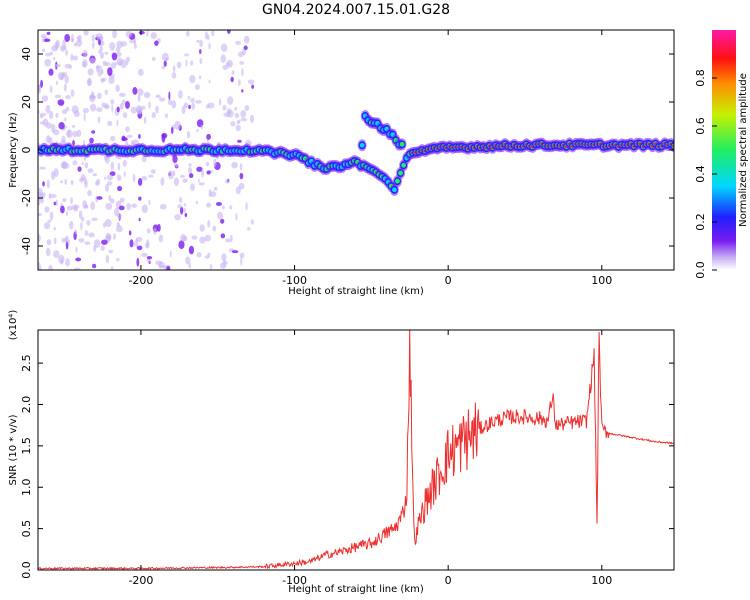  What do you see at coordinates (26, 529) in the screenshot?
I see `bottom-y-tick-label: 0.5` at bounding box center [26, 529].